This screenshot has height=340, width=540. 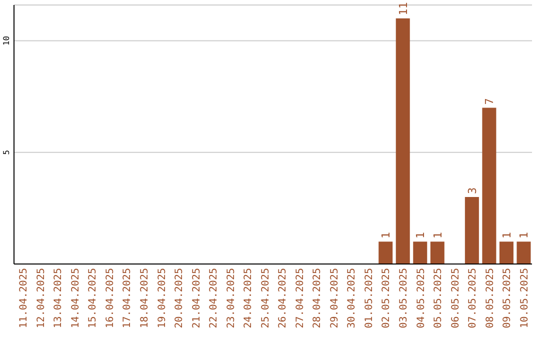 What do you see at coordinates (231, 298) in the screenshot?
I see `x-tick-label: 23.04.2025` at bounding box center [231, 298].